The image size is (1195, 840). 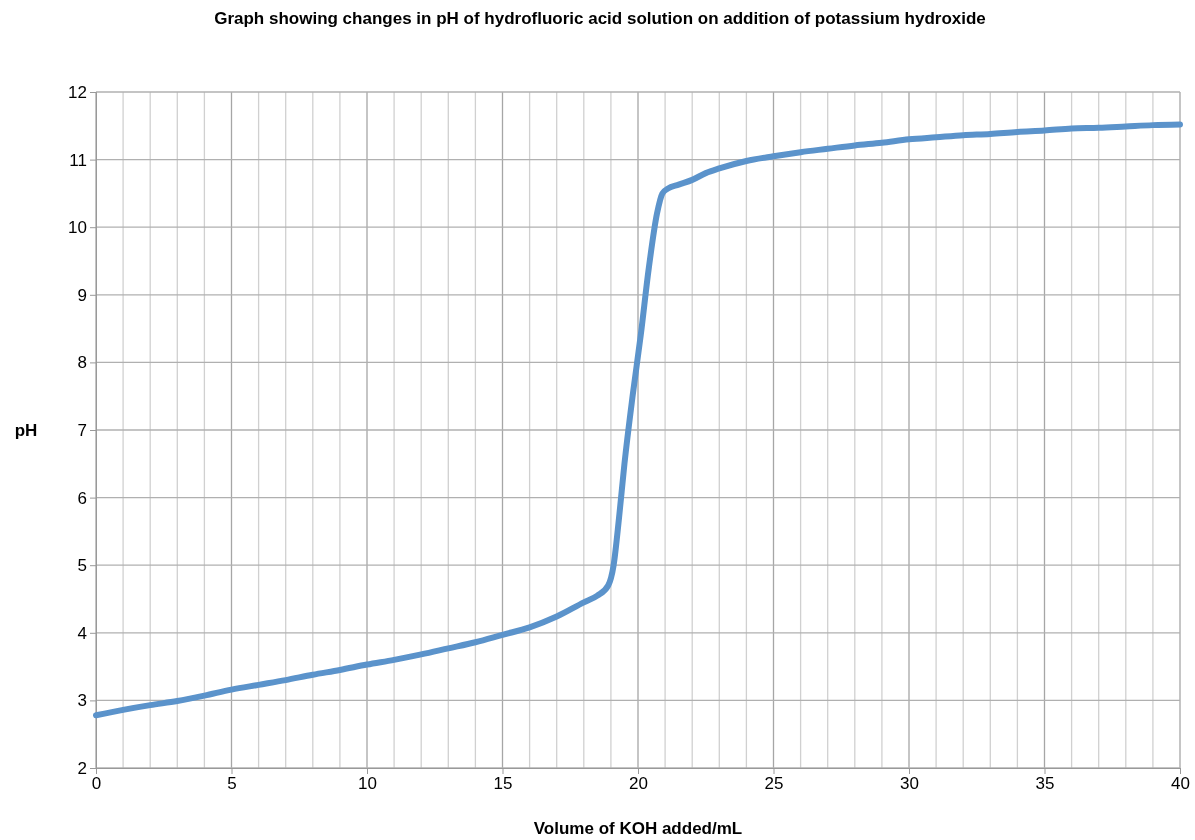 I want to click on x-tick-label: 25, so click(x=774, y=784).